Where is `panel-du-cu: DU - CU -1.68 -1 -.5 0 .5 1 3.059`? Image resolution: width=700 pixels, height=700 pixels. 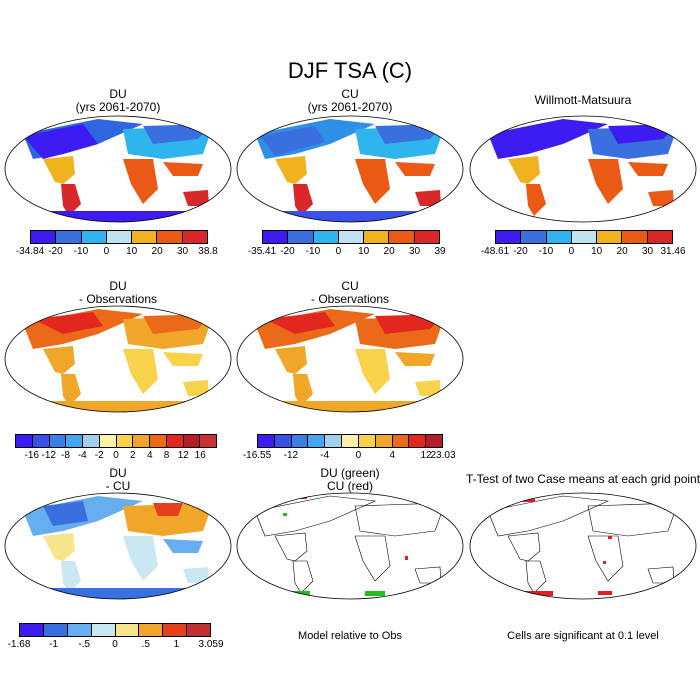
panel-du-cu: DU - CU -1.68 -1 -.5 0 .5 1 3.059 is located at coordinates (118, 558).